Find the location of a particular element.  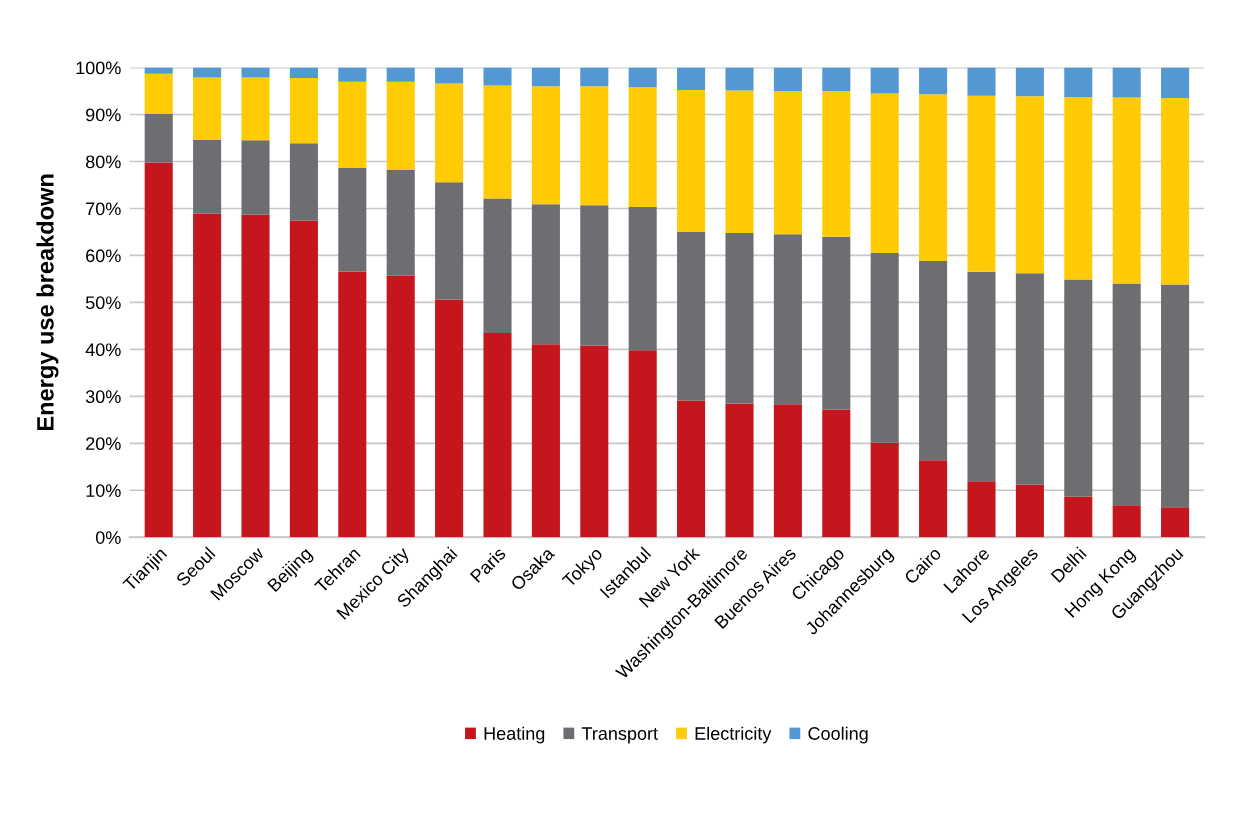

legend-label: Transport is located at coordinates (619, 735).